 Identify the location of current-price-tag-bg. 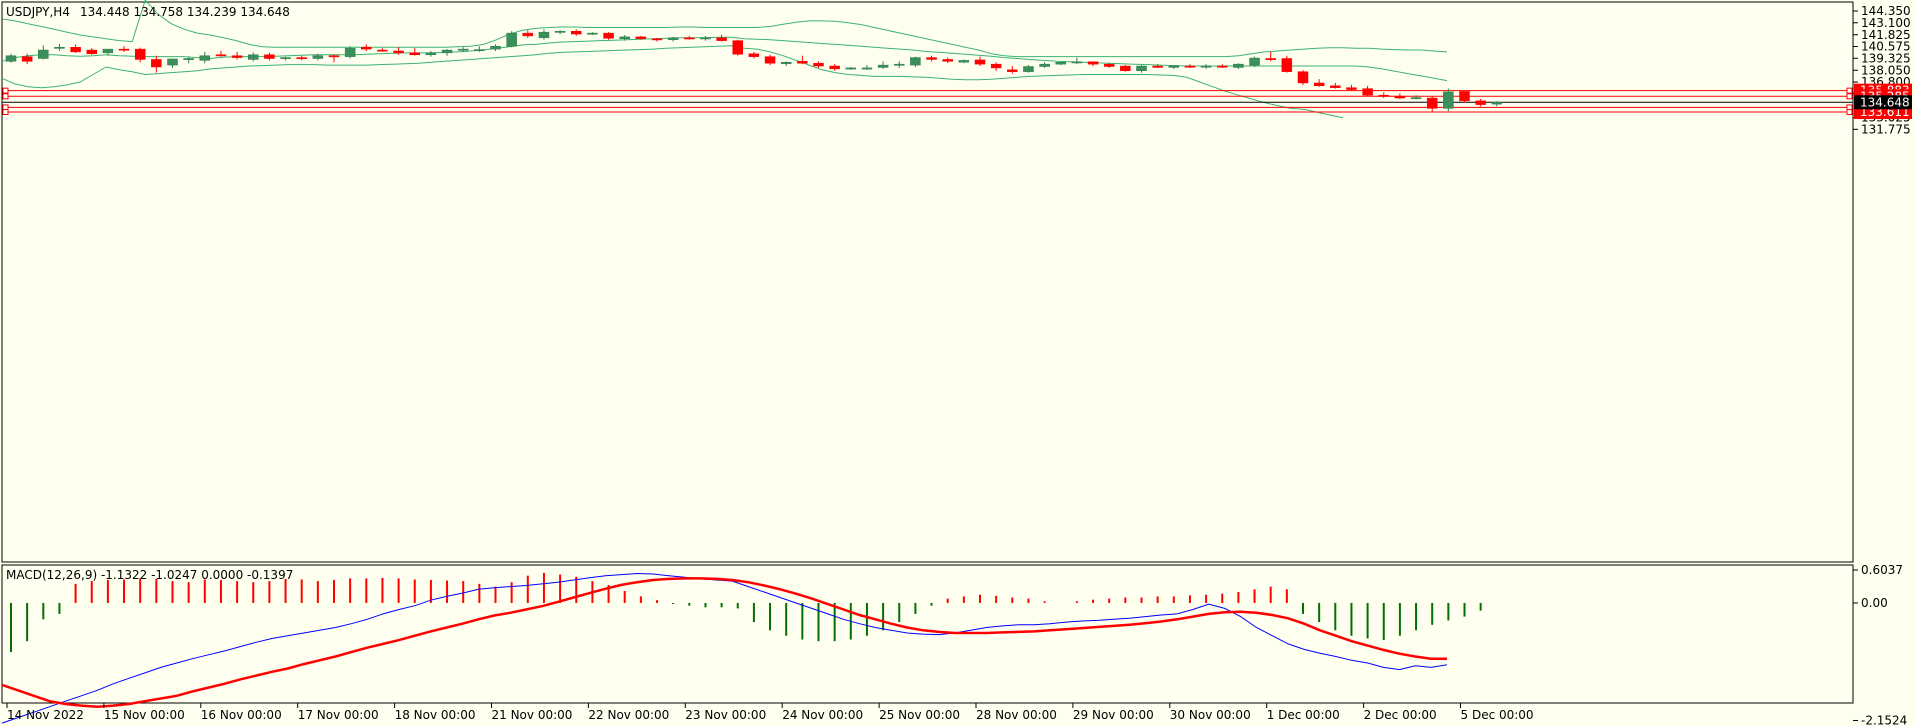
(1883, 102).